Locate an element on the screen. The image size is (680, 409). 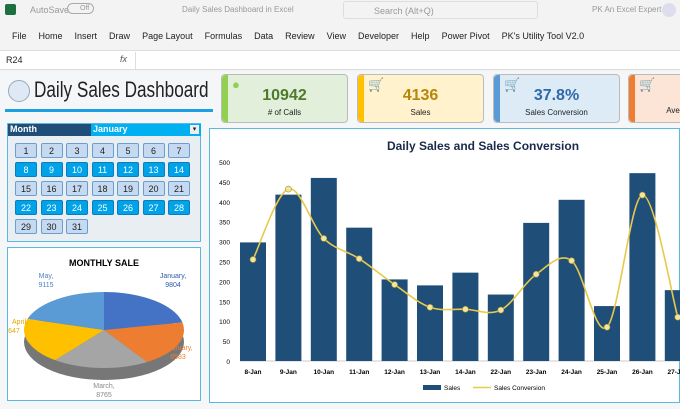
day-button: 28 is located at coordinates (179, 207).